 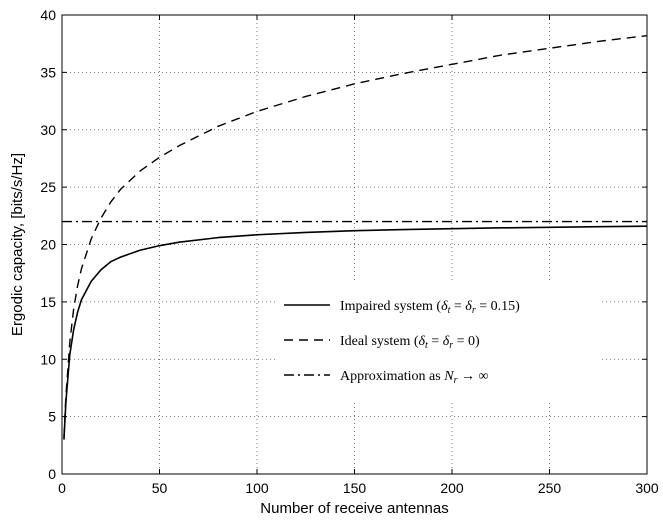 I want to click on x-tick-label: 250, so click(x=550, y=488).